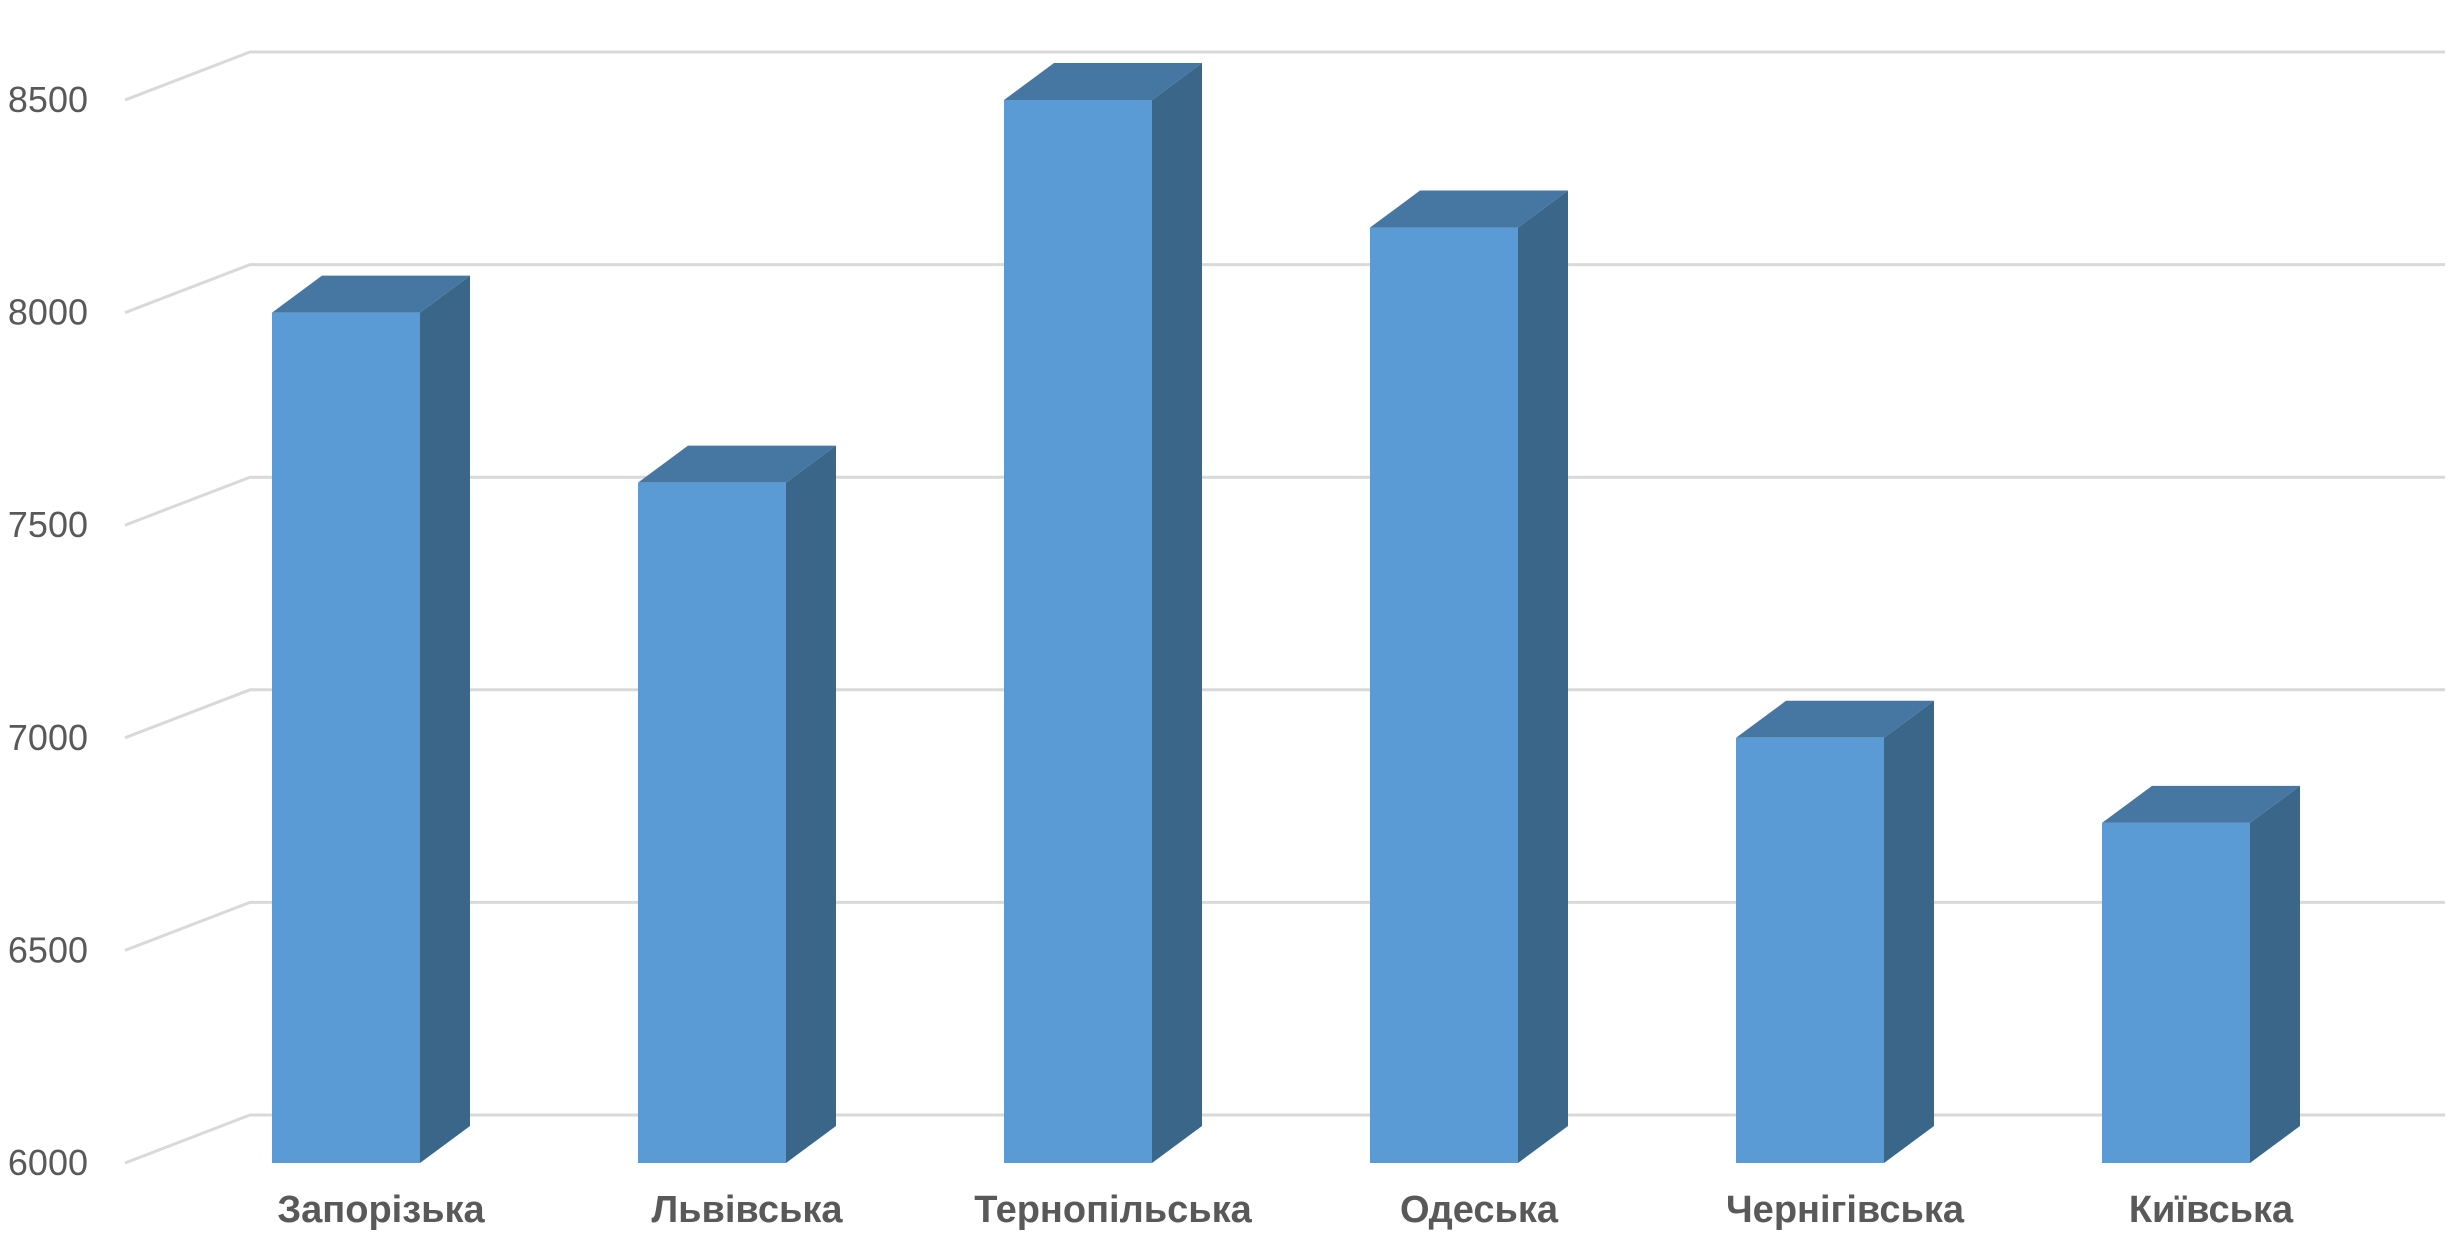  I want to click on x-category-label: Чернігівська, so click(1845, 1210).